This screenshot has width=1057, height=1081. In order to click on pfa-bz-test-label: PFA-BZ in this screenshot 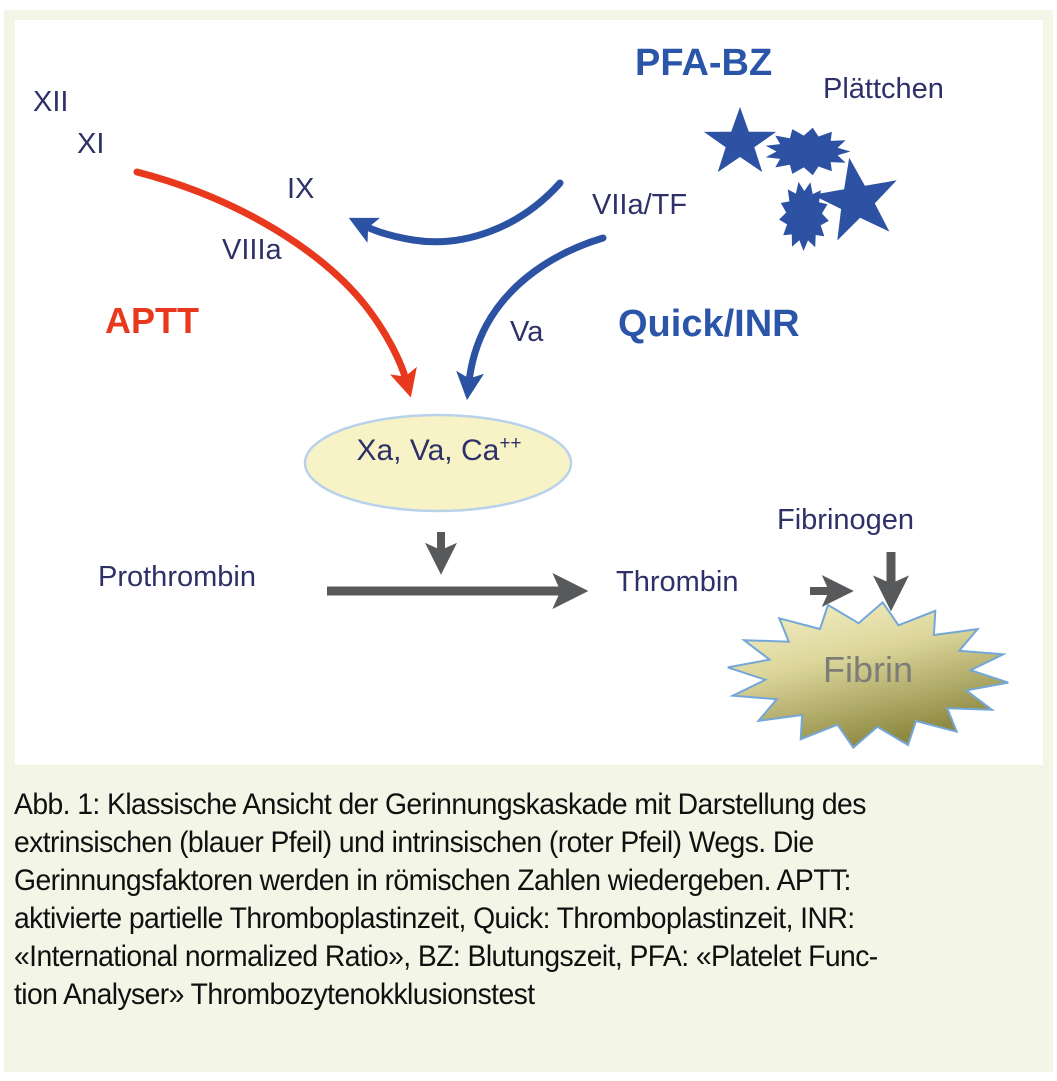, I will do `click(704, 63)`.